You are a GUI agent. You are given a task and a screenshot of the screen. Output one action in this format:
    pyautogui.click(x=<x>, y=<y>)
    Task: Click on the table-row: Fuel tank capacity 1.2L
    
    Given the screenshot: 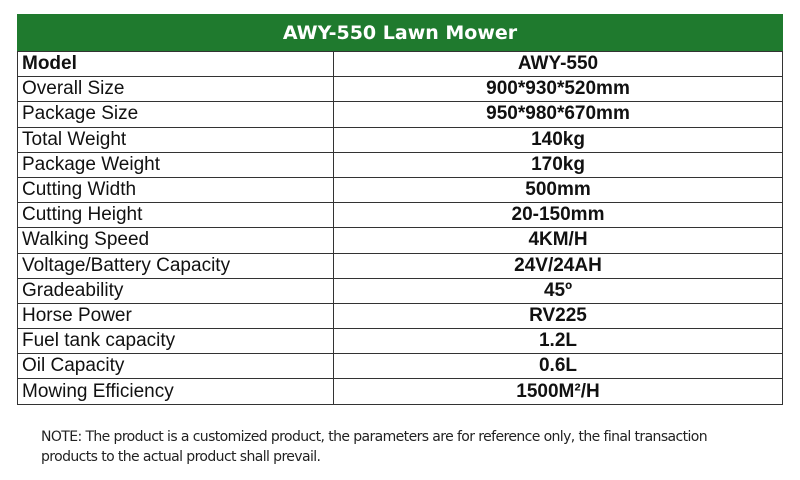 What is the action you would take?
    pyautogui.click(x=400, y=341)
    